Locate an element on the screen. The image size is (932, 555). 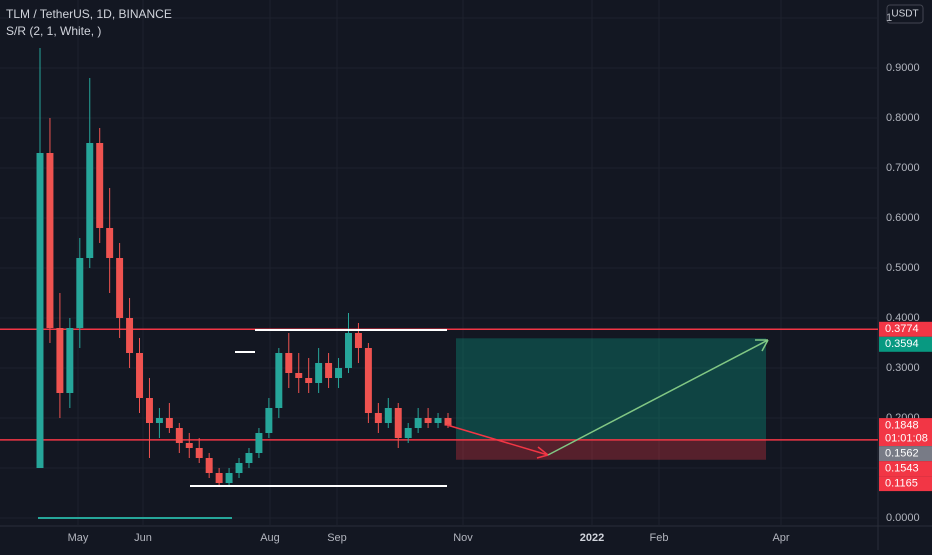
x-tick-label: Aug is located at coordinates (270, 538).